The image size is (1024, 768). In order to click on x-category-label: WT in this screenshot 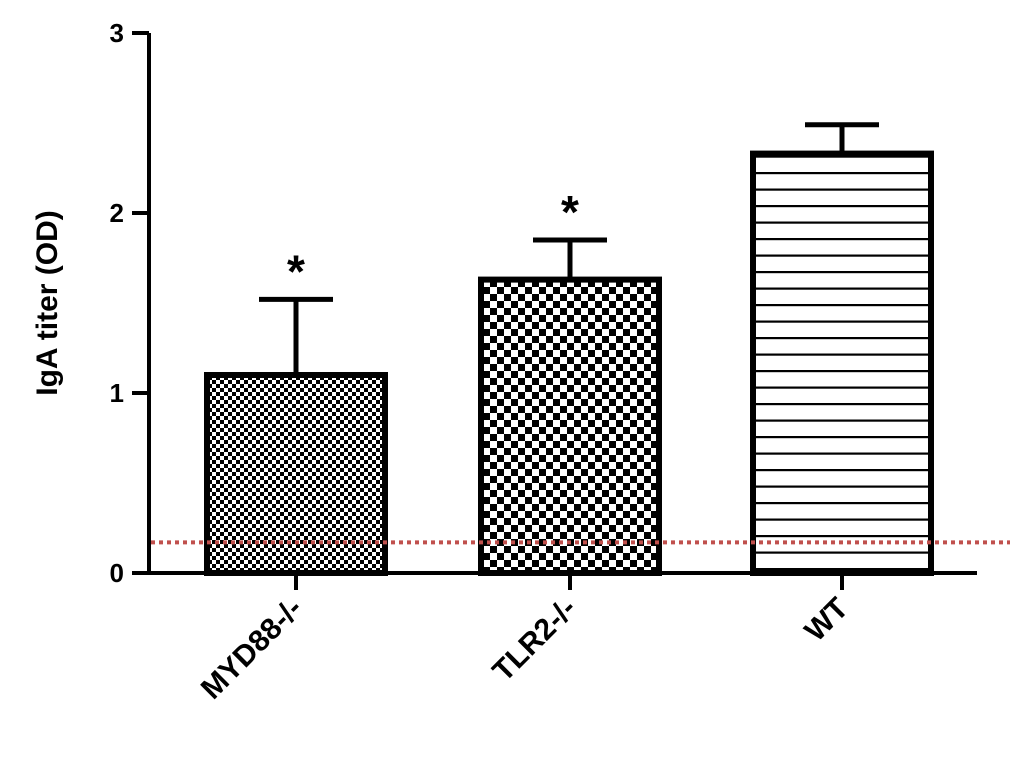, I will do `click(827, 620)`.